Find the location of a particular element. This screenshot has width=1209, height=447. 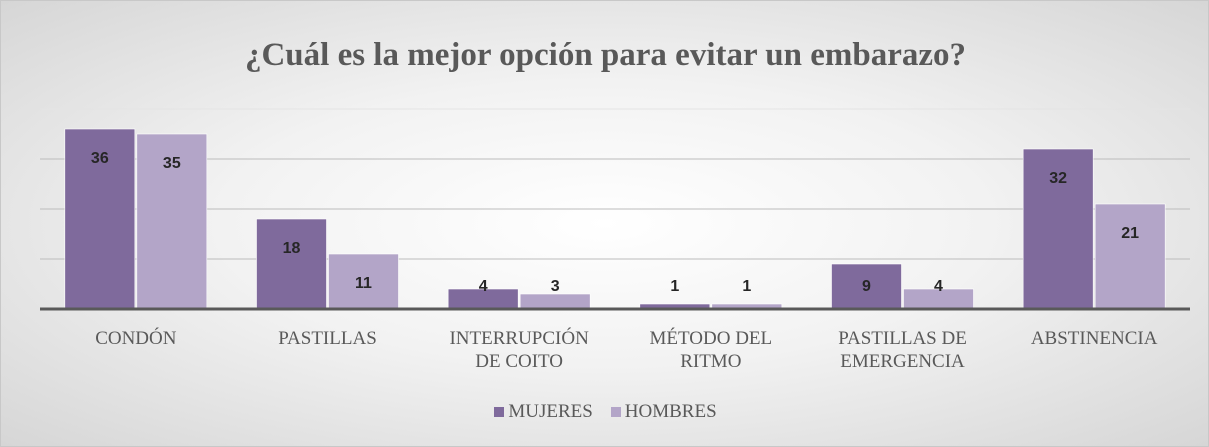

legend-label: MUJERES is located at coordinates (550, 411).